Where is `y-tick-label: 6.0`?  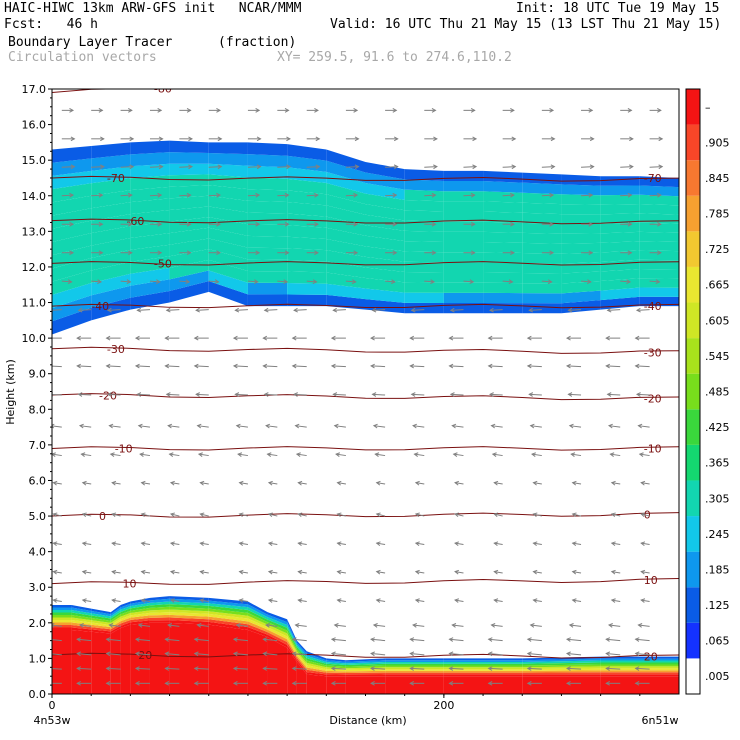
y-tick-label: 6.0 is located at coordinates (38, 480).